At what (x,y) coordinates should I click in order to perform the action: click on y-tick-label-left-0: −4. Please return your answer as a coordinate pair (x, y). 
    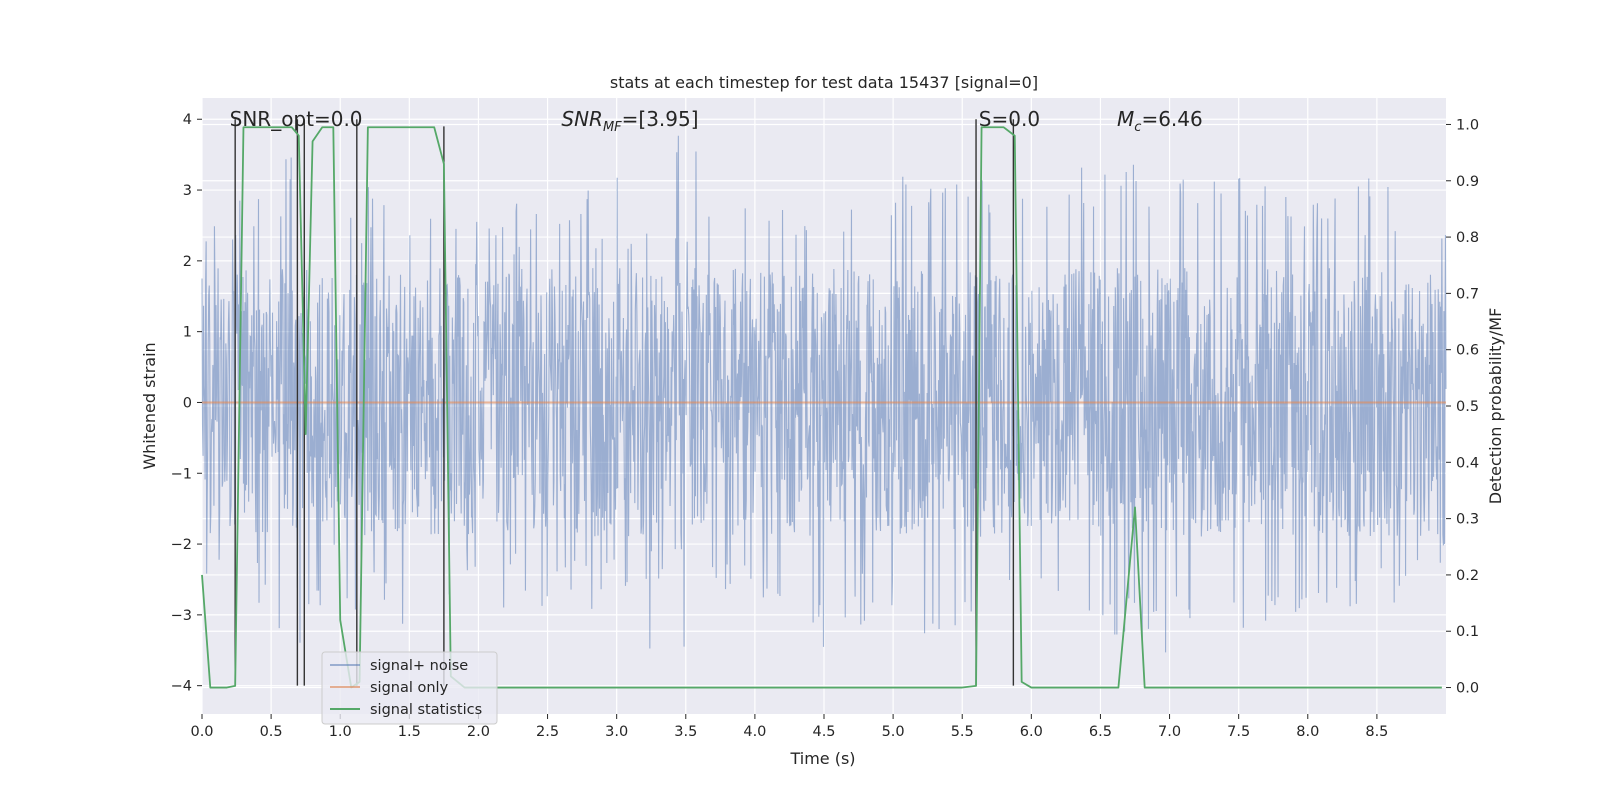
    Looking at the image, I should click on (181, 687).